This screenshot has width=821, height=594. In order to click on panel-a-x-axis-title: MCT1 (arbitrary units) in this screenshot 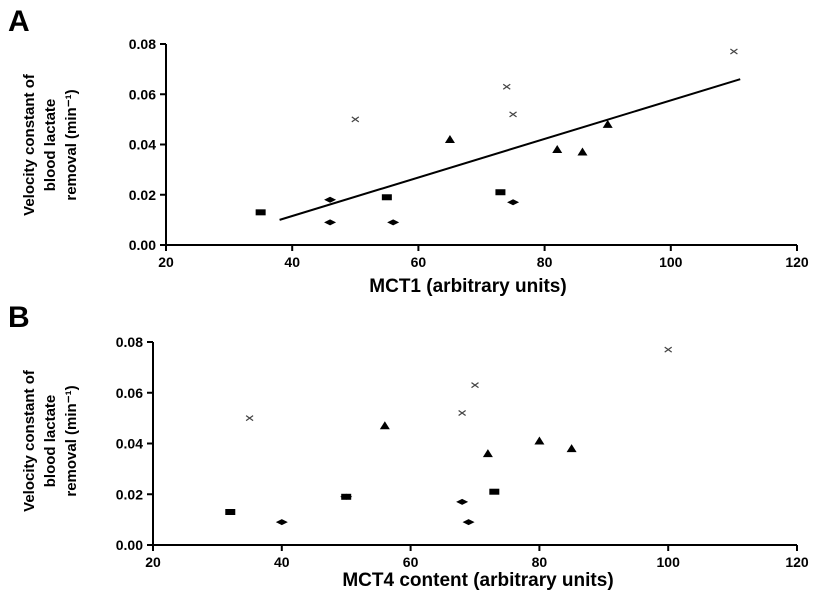, I will do `click(467, 286)`.